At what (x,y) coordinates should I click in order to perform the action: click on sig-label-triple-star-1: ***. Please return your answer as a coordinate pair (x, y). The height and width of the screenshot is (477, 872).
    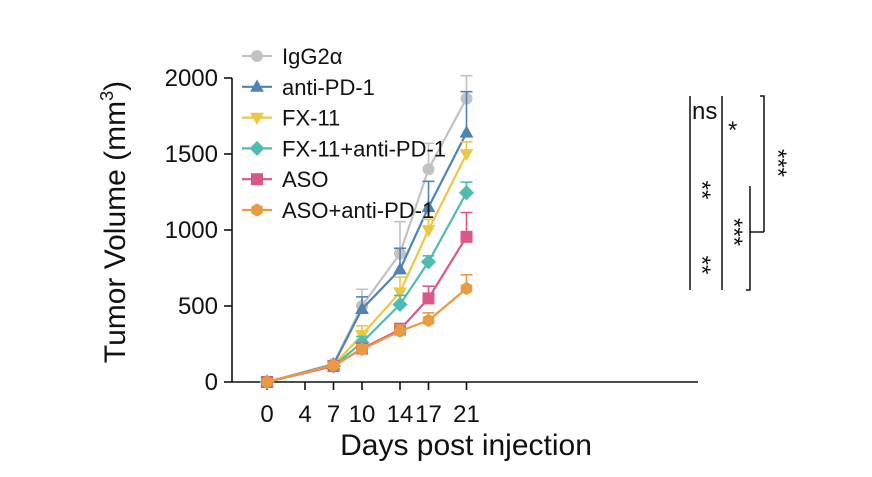
    Looking at the image, I should click on (733, 232).